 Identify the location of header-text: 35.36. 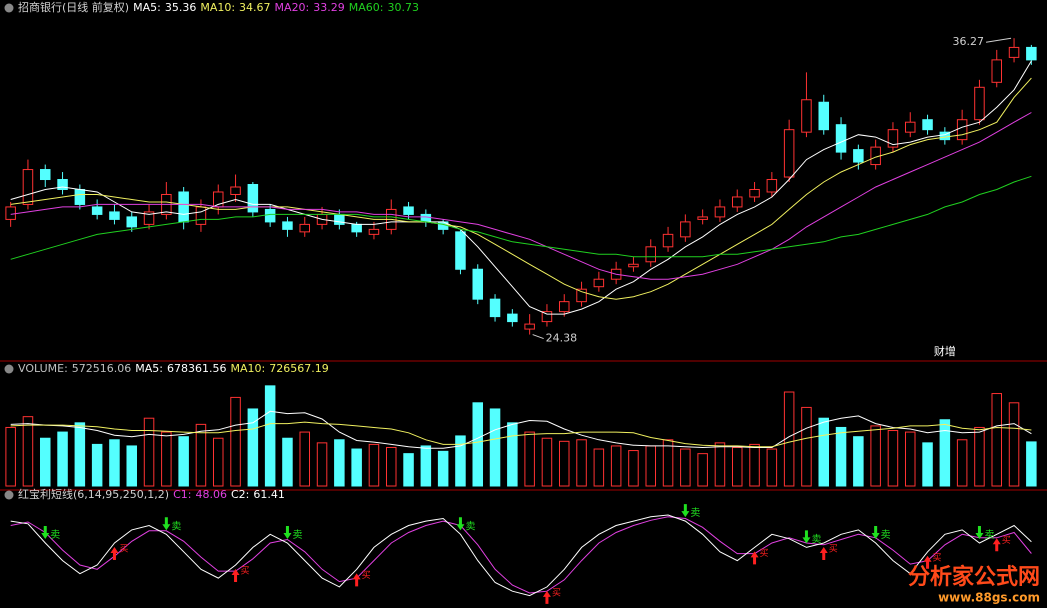
(181, 7).